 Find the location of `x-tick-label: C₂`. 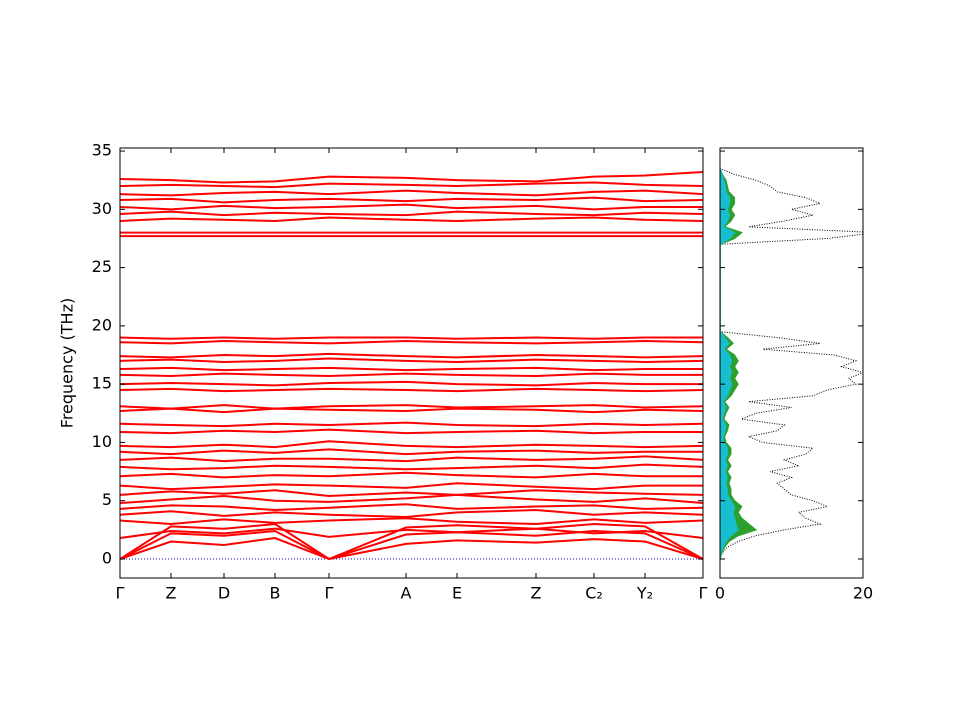

x-tick-label: C₂ is located at coordinates (594, 593).